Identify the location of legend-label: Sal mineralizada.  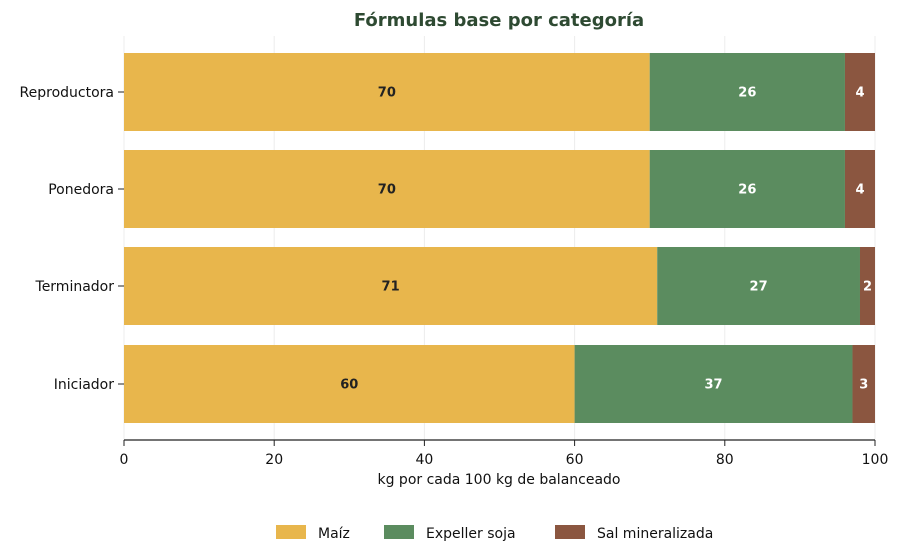
(655, 534).